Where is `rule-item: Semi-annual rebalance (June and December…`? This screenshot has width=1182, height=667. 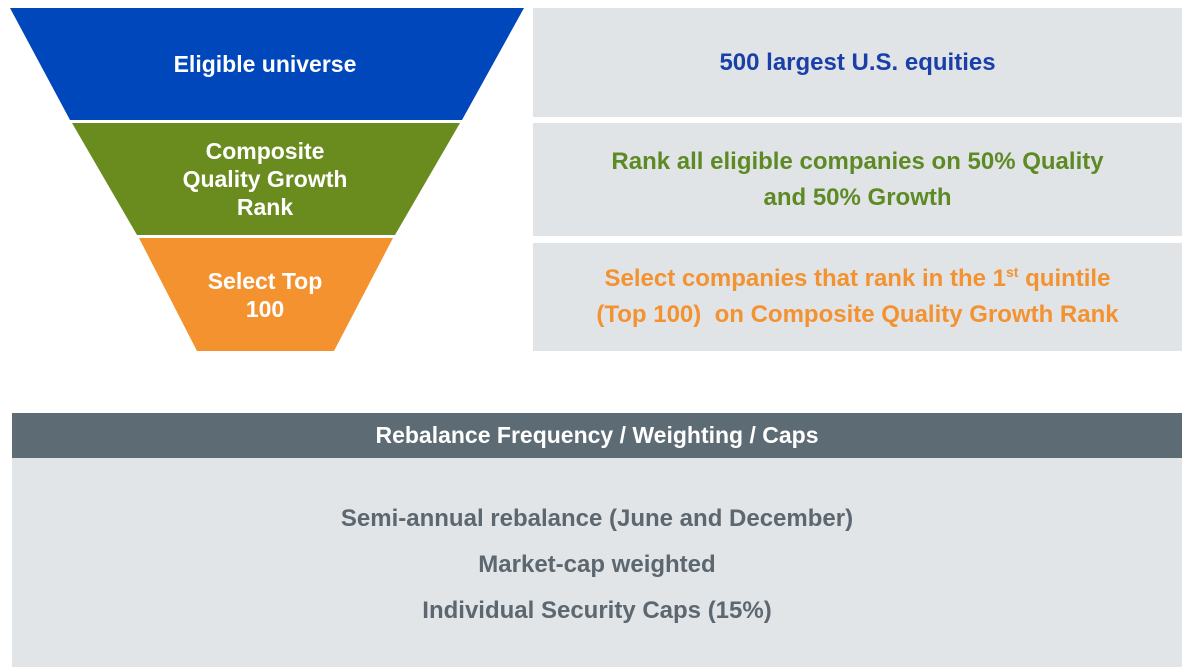
rule-item: Semi-annual rebalance (June and December… is located at coordinates (597, 518).